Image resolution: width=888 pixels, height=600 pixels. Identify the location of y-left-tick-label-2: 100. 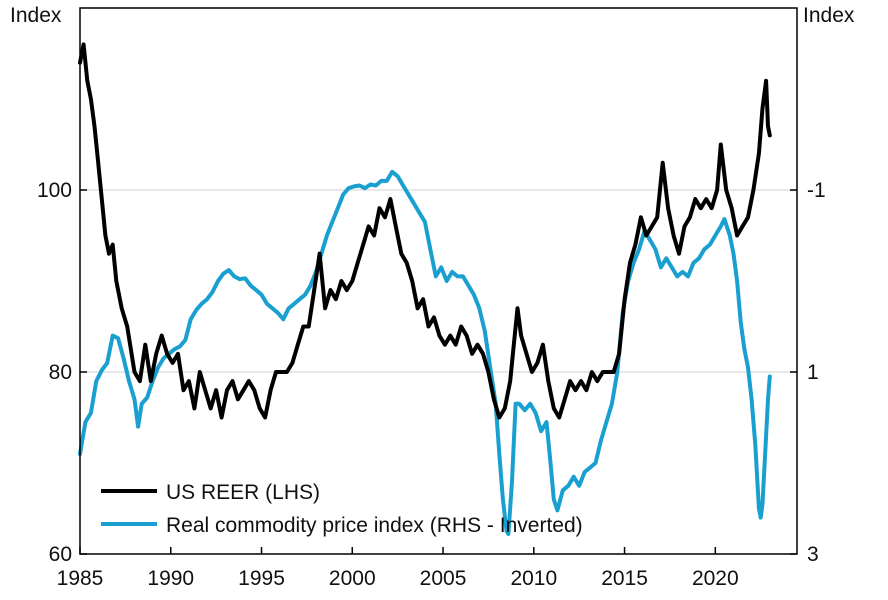
(54, 190).